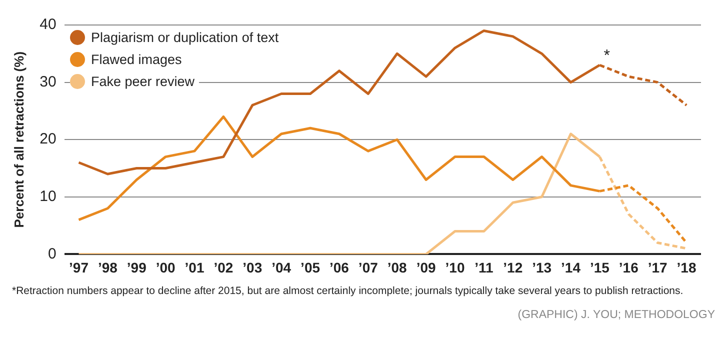 The height and width of the screenshot is (341, 721). What do you see at coordinates (615, 315) in the screenshot?
I see `text: (GRAPHIC) J. YOU; METHODOLOGY` at bounding box center [615, 315].